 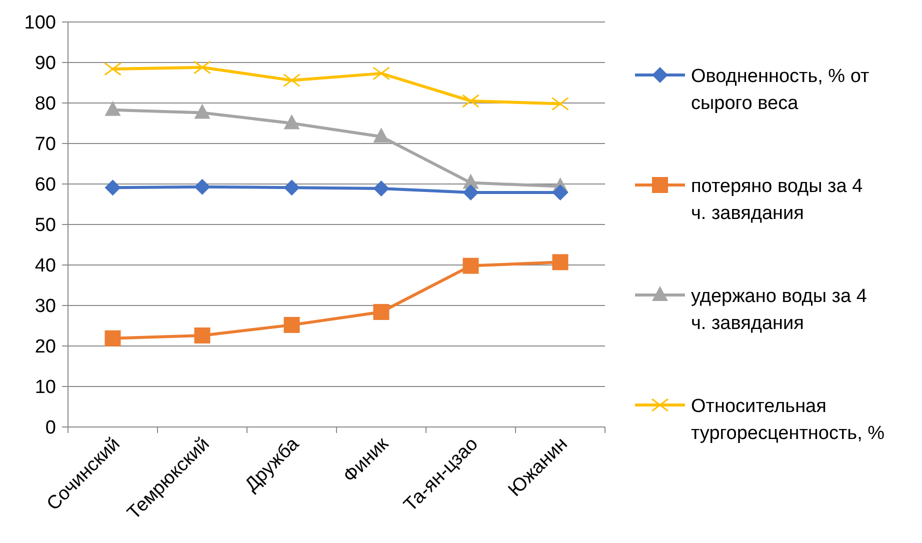 I want to click on y-tick-label: 0, so click(x=50, y=428).